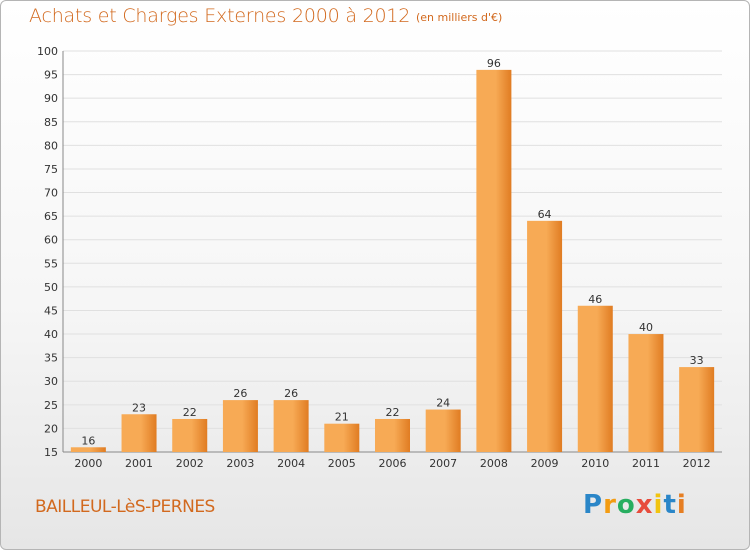 This screenshot has height=550, width=750. I want to click on x-tick-label: 2011, so click(646, 463).